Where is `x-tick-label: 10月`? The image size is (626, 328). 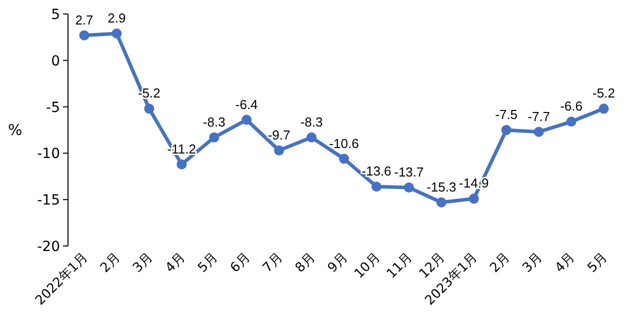 x-tick-label: 10月 is located at coordinates (368, 266).